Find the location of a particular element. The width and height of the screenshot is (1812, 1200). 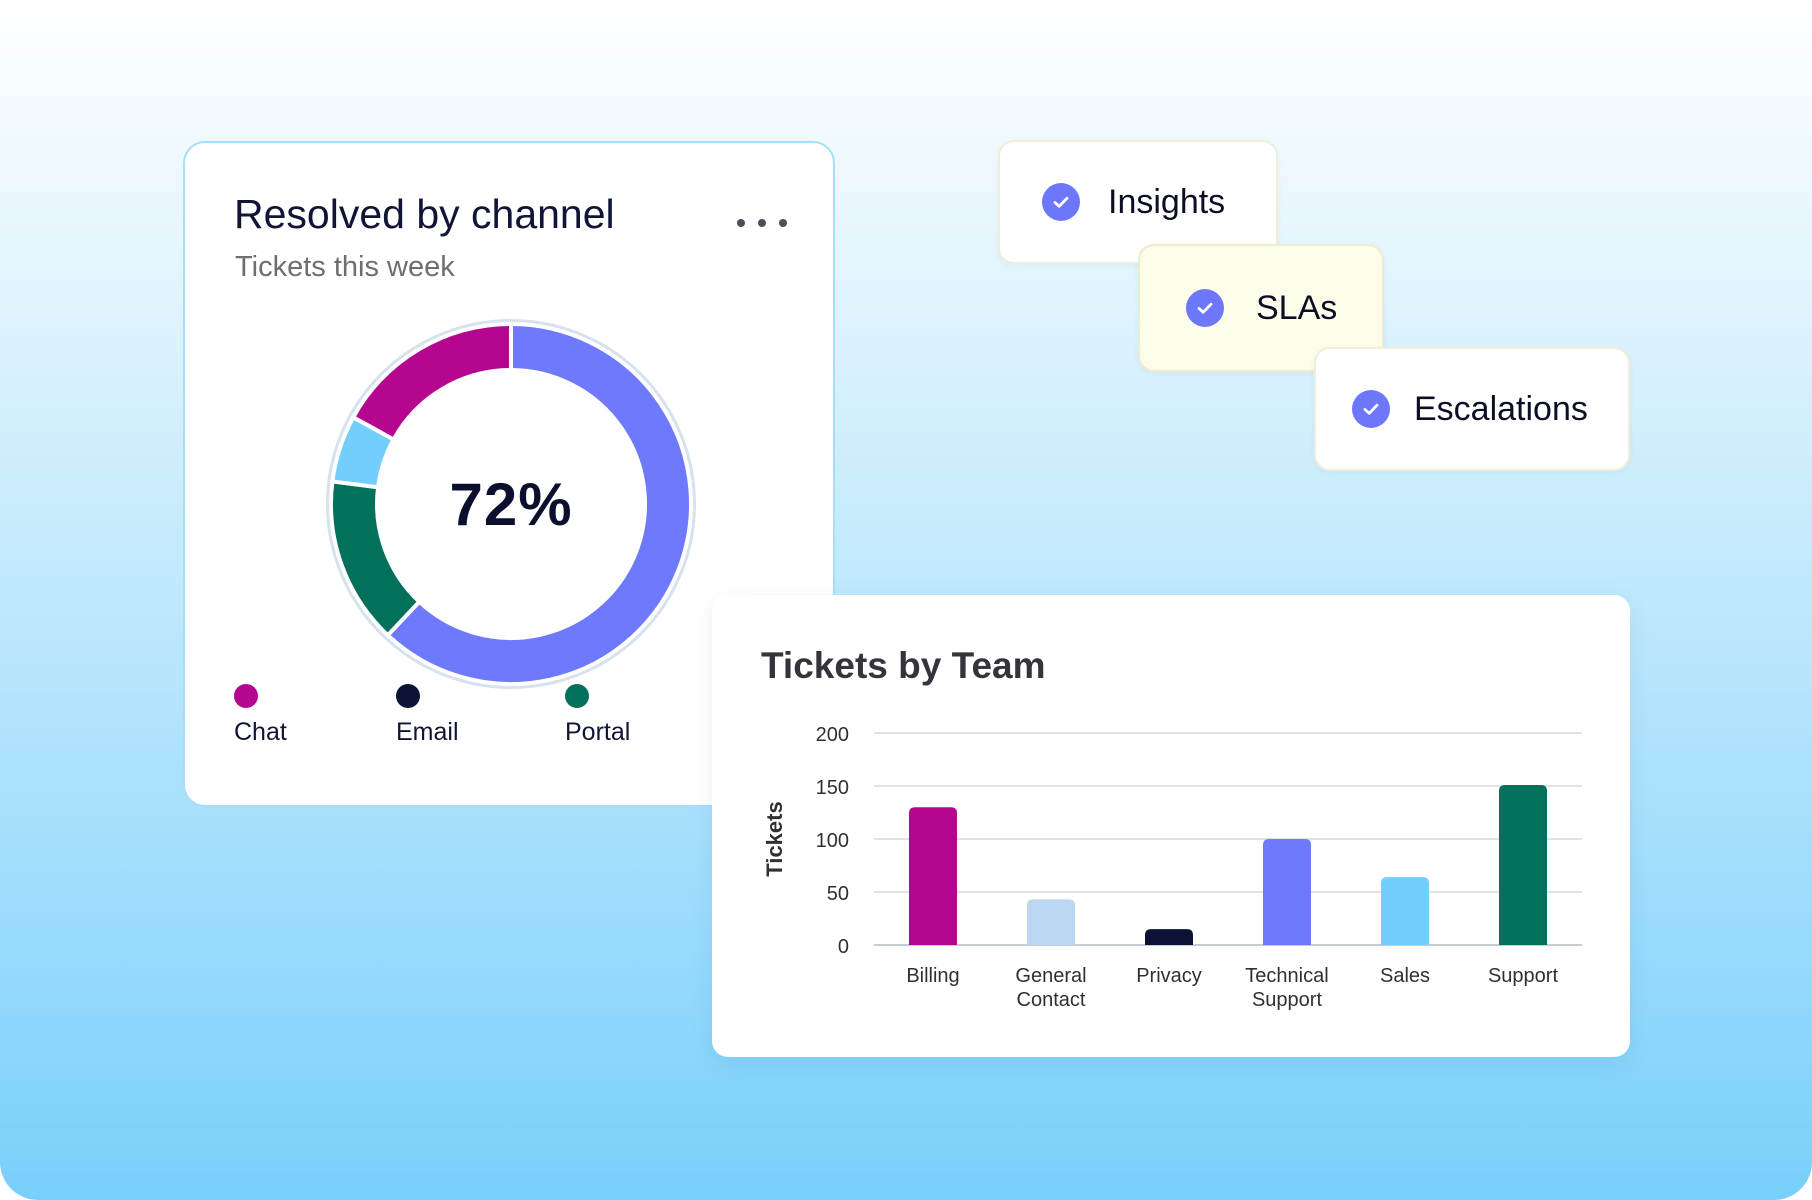

y-tick-label: 100 is located at coordinates (832, 841).